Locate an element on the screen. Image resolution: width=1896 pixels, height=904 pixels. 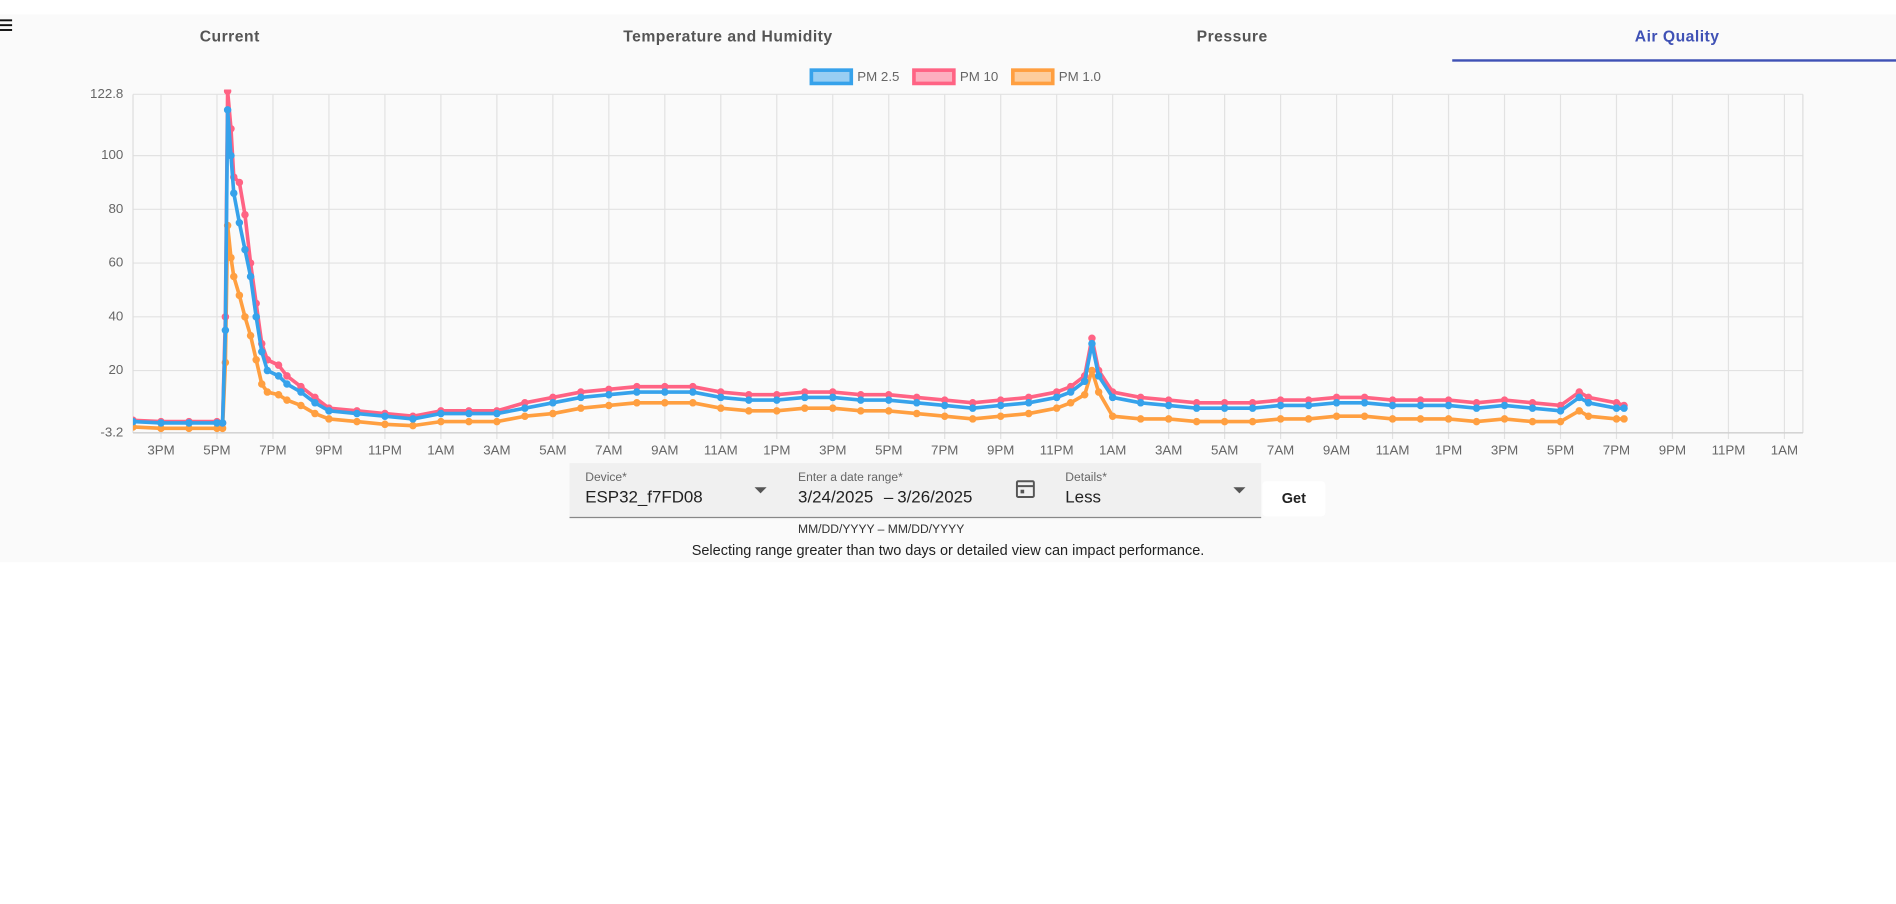
x-tick-label: 11PM is located at coordinates (1057, 450).